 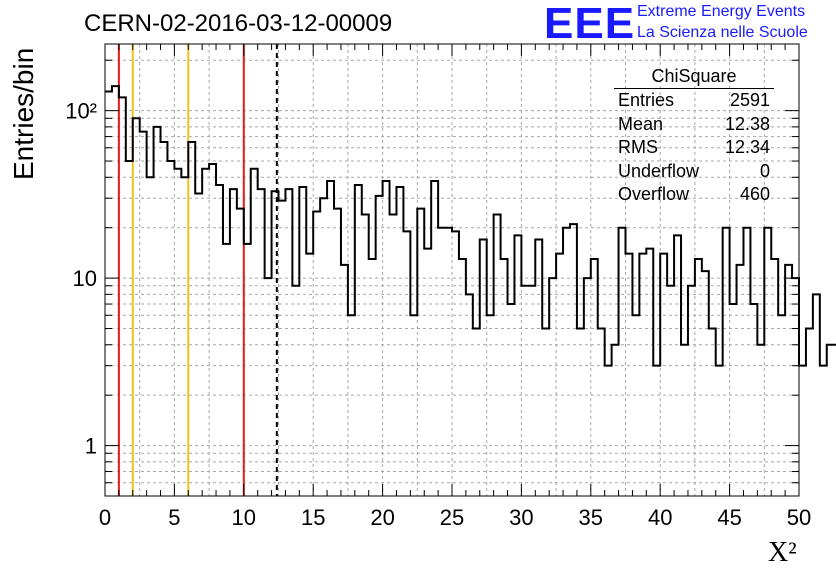 What do you see at coordinates (694, 125) in the screenshot?
I see `stats-row-mean: Mean 12.38` at bounding box center [694, 125].